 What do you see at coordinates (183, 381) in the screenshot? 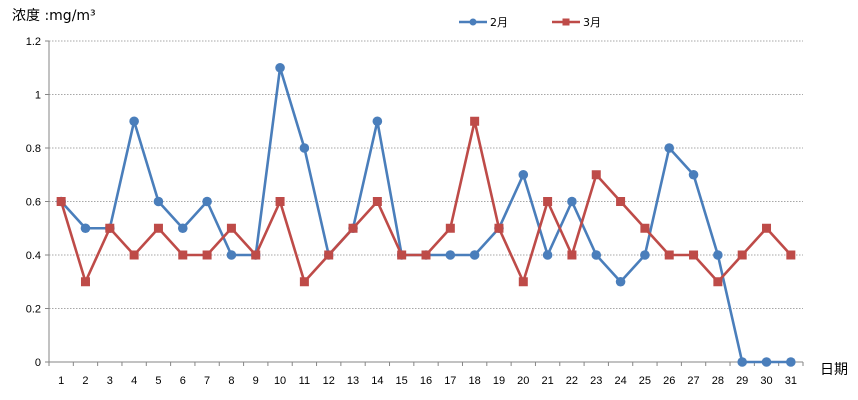
I see `x-tick-label: 6` at bounding box center [183, 381].